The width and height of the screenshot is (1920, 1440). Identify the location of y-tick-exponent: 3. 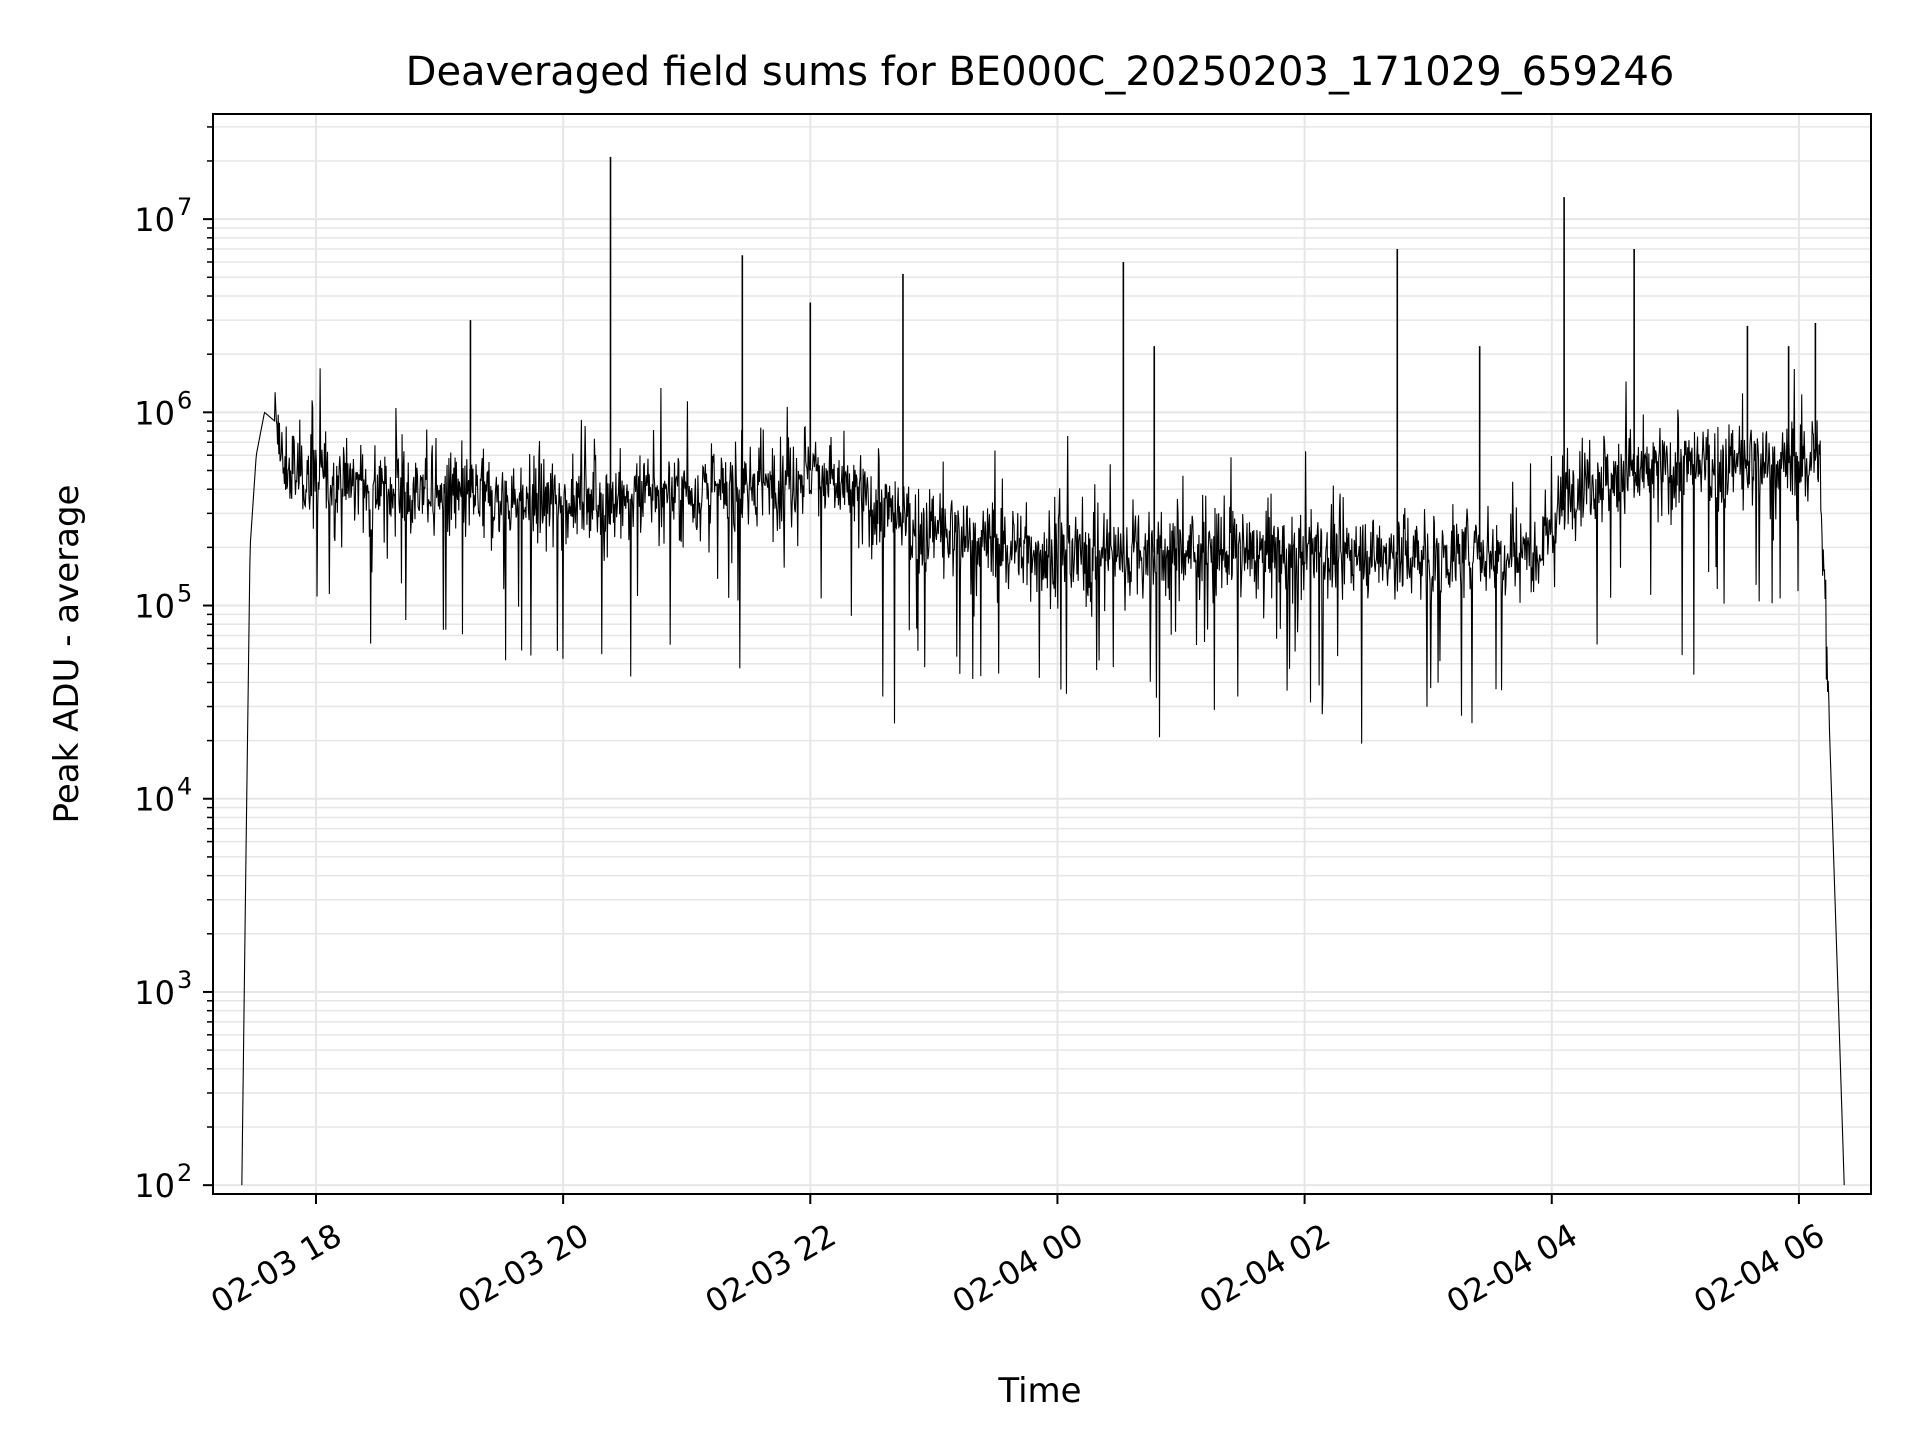
(184, 980).